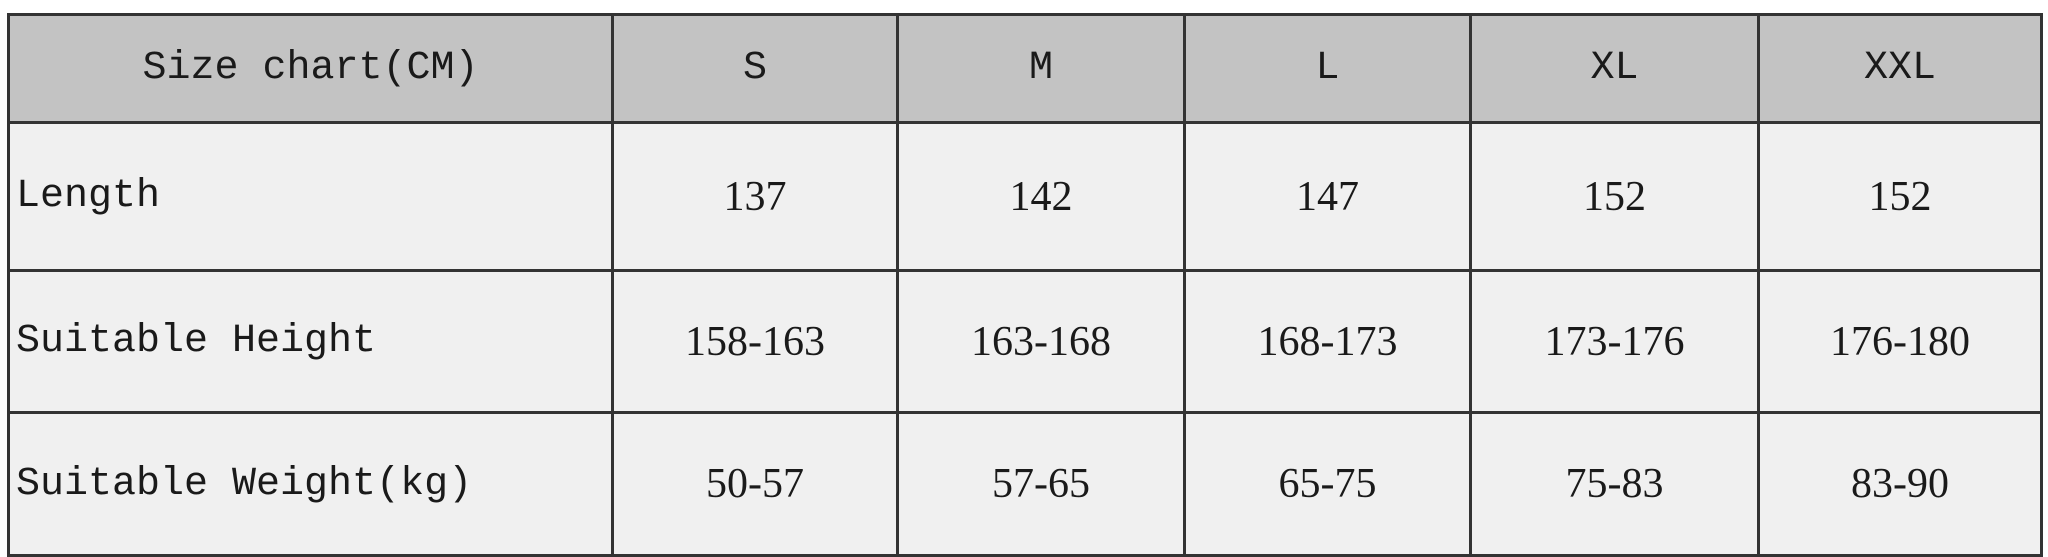 Image resolution: width=2048 pixels, height=557 pixels. I want to click on cell: 75-83, so click(1614, 484).